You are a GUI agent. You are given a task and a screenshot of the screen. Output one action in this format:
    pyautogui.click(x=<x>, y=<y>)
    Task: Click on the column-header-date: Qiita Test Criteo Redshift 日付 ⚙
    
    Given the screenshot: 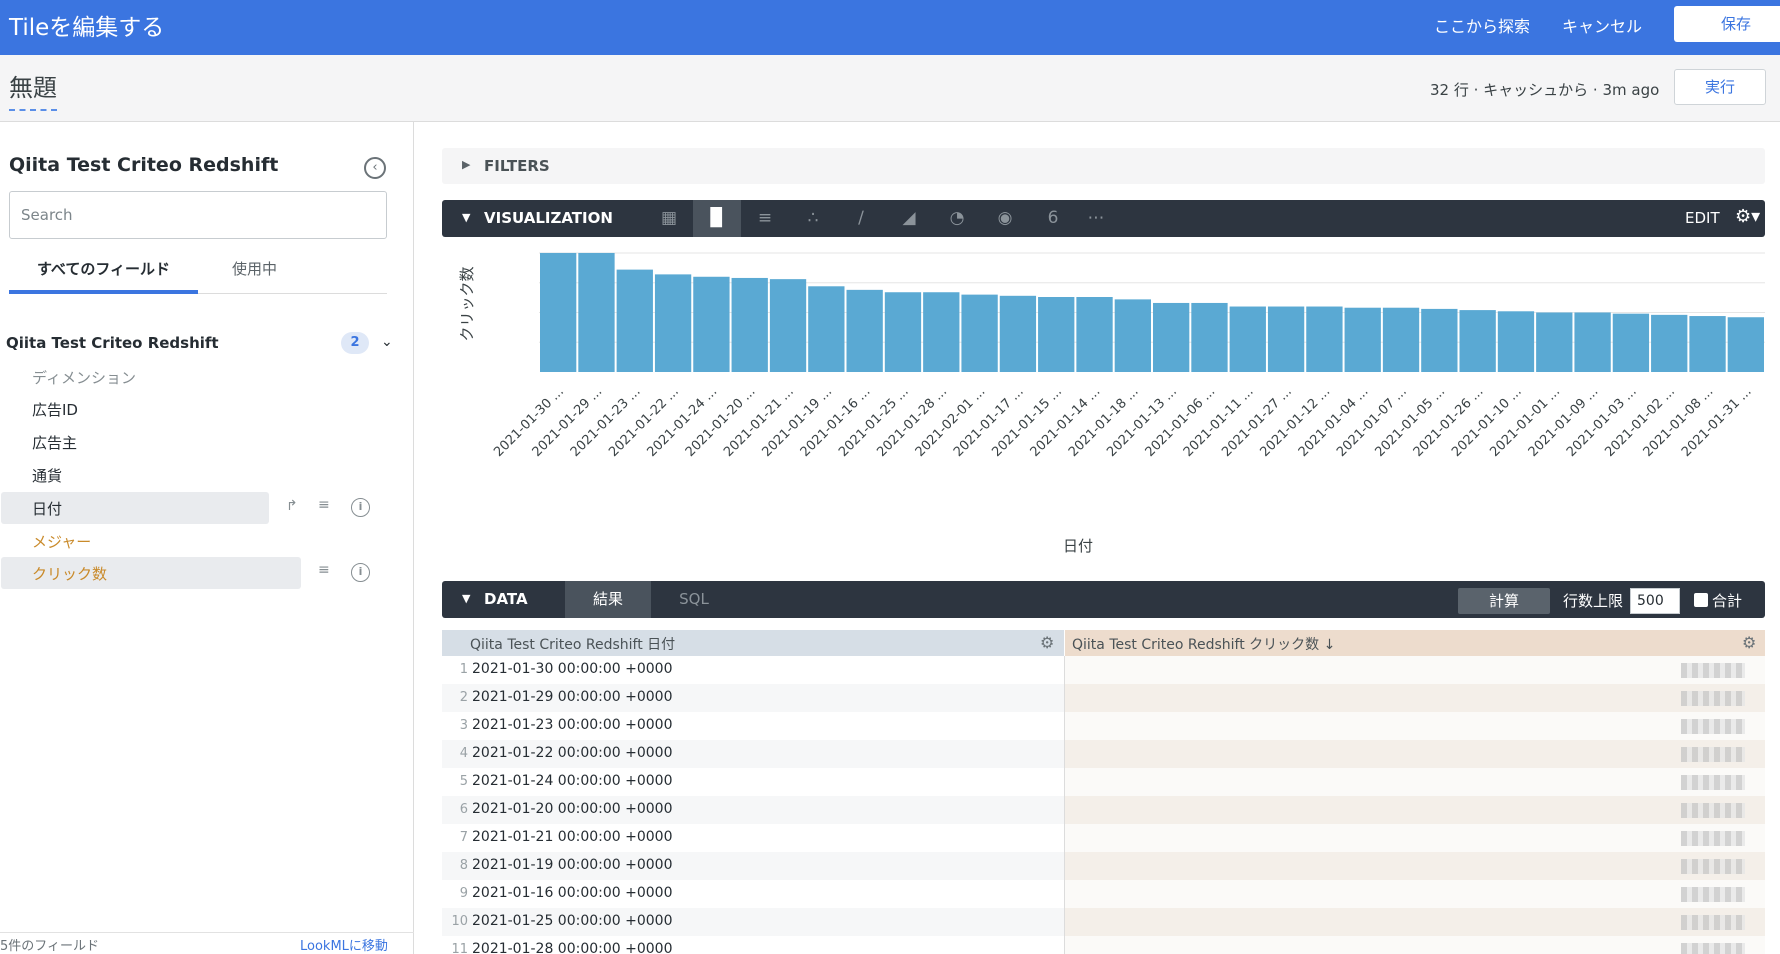 What is the action you would take?
    pyautogui.click(x=753, y=643)
    